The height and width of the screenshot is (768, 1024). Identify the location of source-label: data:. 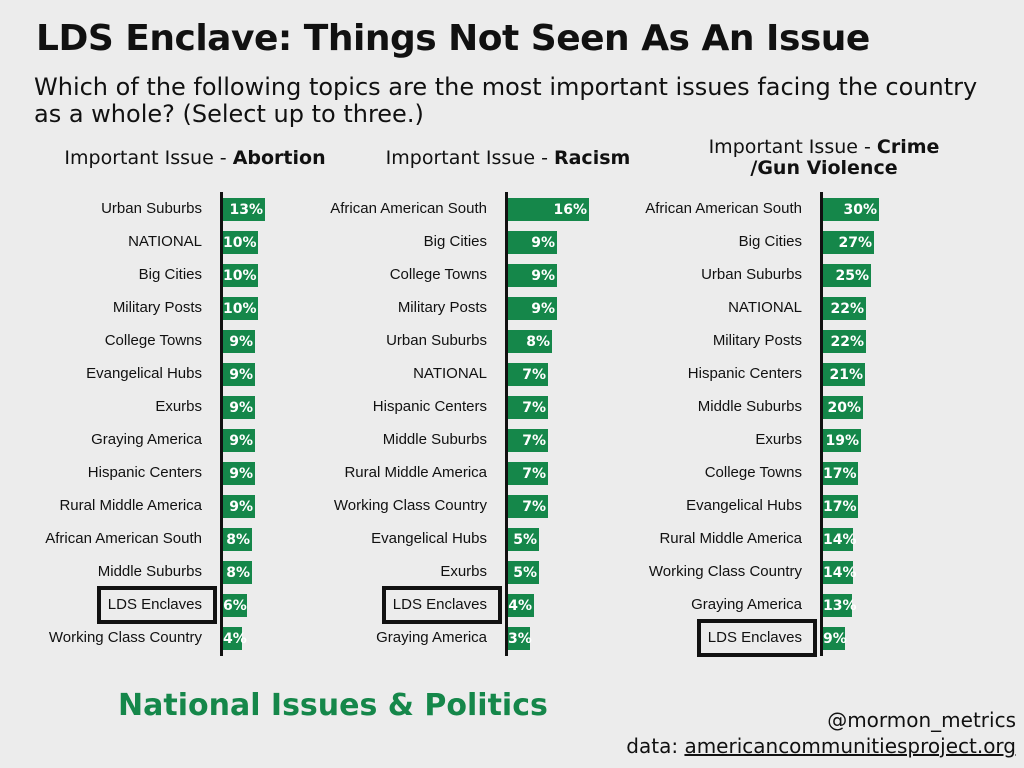
(652, 746).